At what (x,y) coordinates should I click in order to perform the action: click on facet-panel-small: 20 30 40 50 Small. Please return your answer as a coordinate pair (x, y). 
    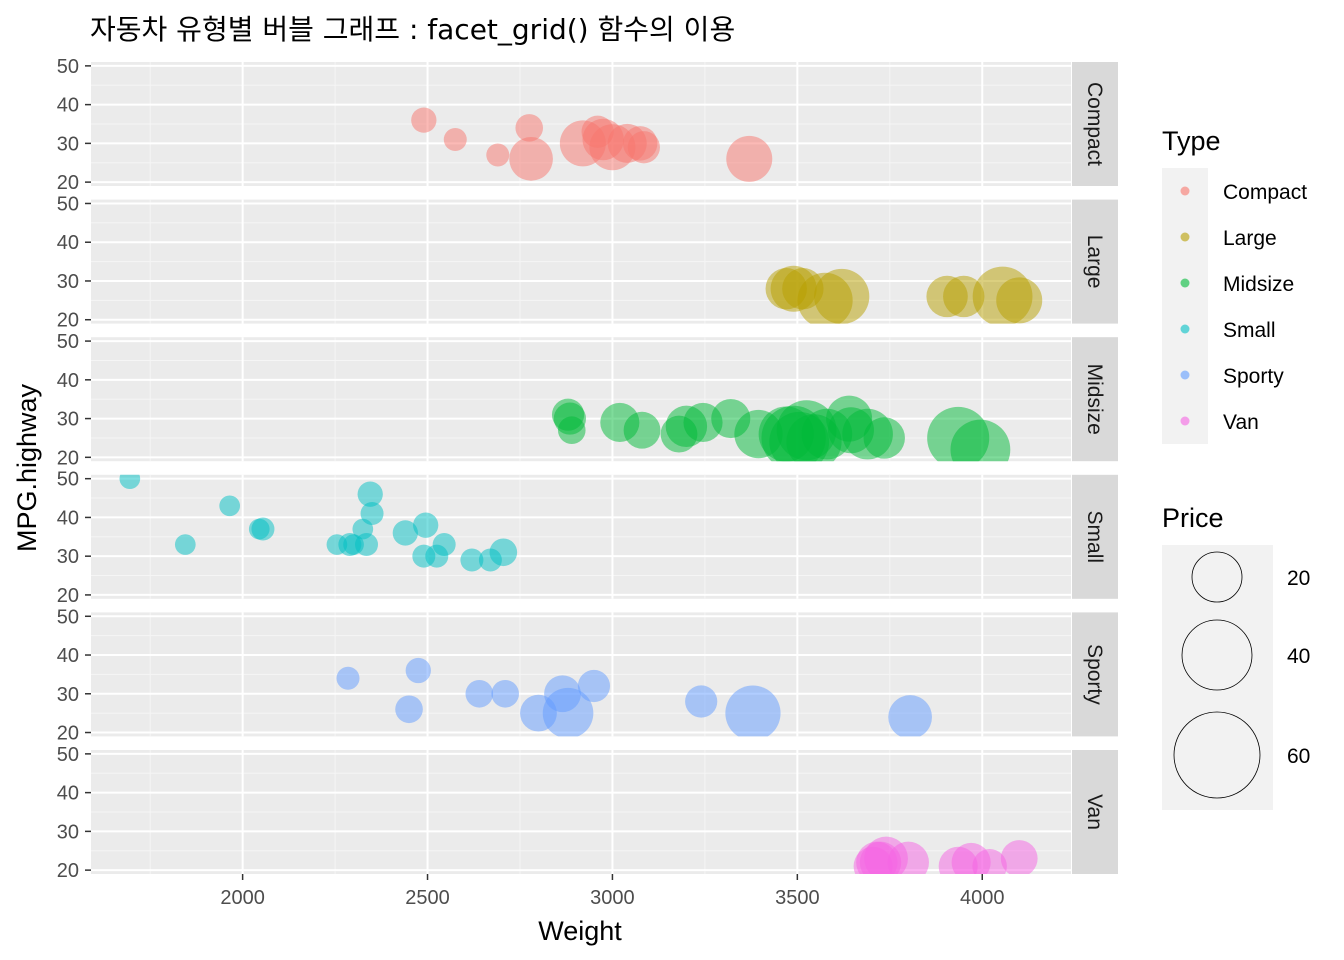
    Looking at the image, I should click on (587, 538).